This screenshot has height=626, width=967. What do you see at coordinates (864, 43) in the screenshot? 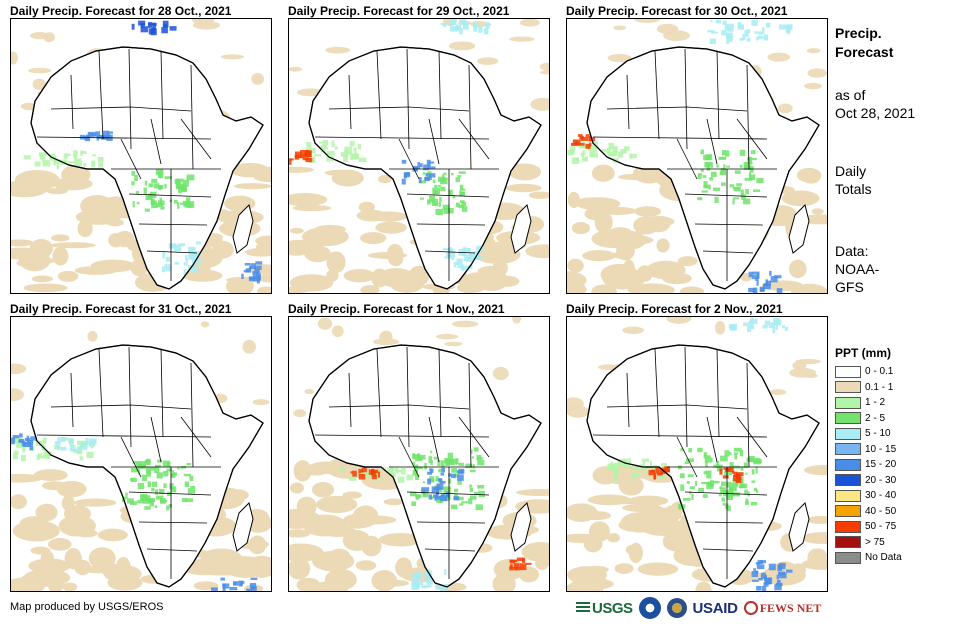
I see `side-title-block: Precip. Forecast` at bounding box center [864, 43].